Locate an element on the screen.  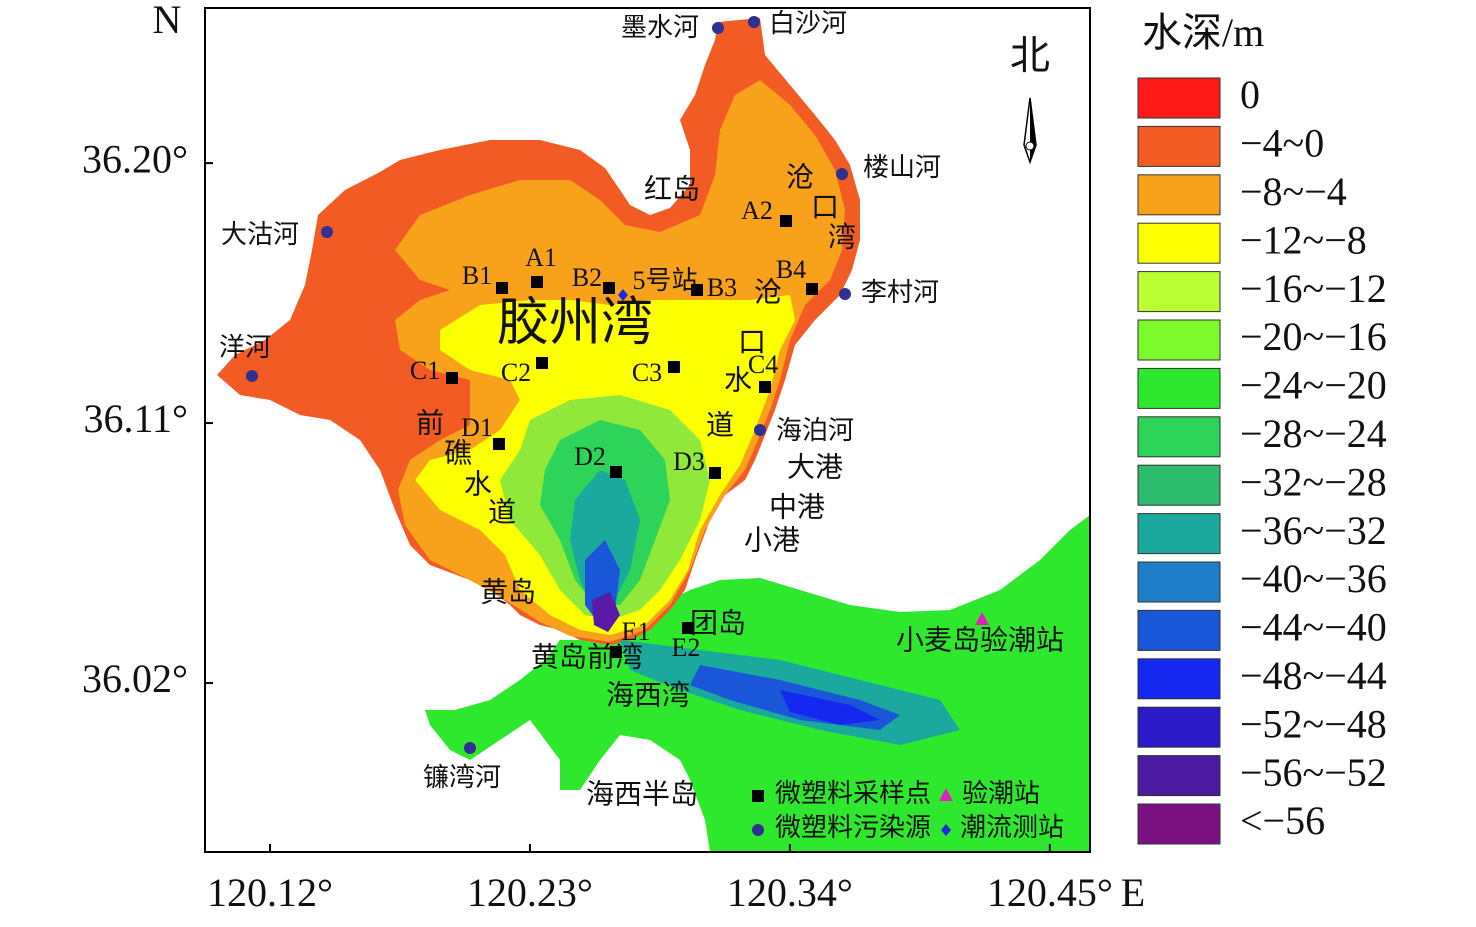
current-station-label: 5号站 is located at coordinates (664, 280).